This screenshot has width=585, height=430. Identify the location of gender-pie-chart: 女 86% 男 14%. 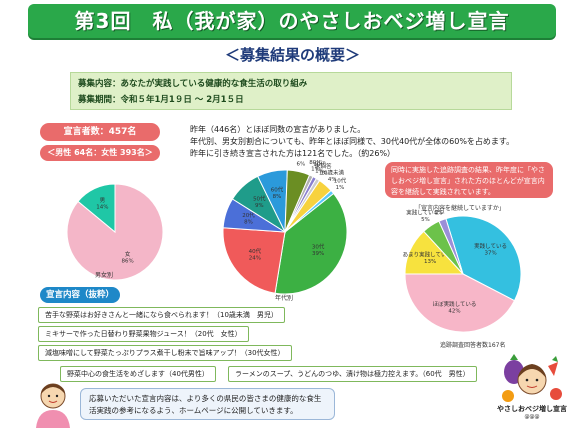
(115, 232).